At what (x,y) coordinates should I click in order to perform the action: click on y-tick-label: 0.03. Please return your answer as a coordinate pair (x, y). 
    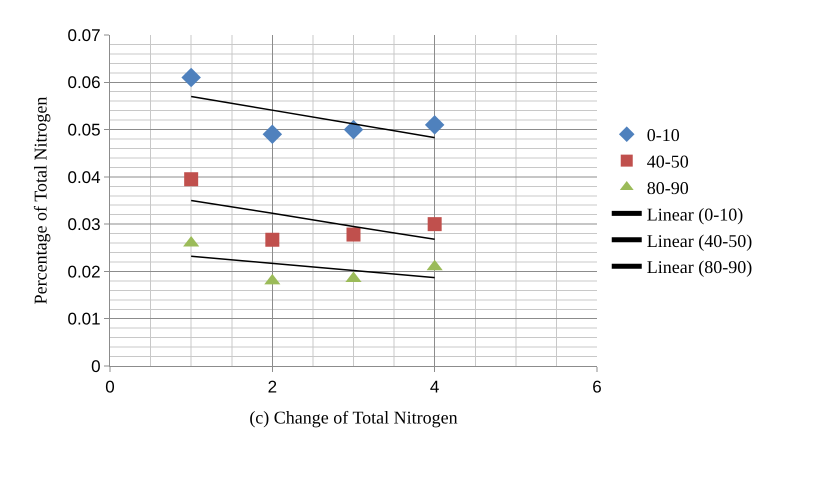
    Looking at the image, I should click on (84, 224).